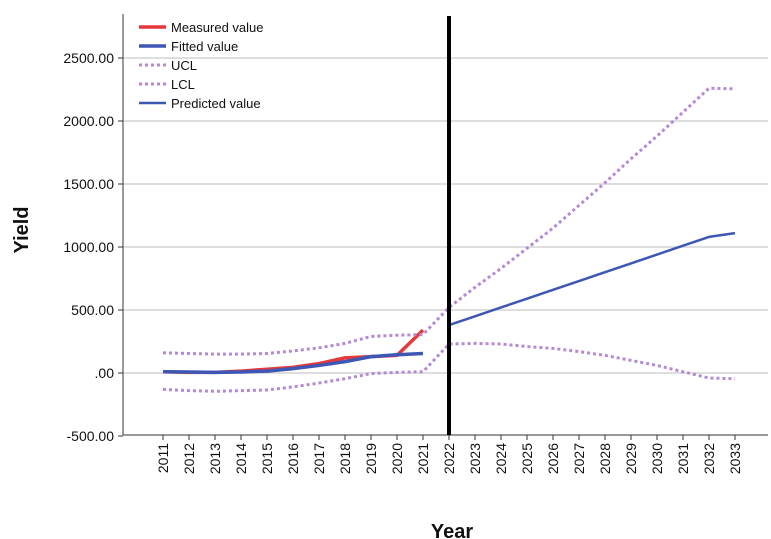  What do you see at coordinates (92, 310) in the screenshot?
I see `y-tick-label-2: 500.00` at bounding box center [92, 310].